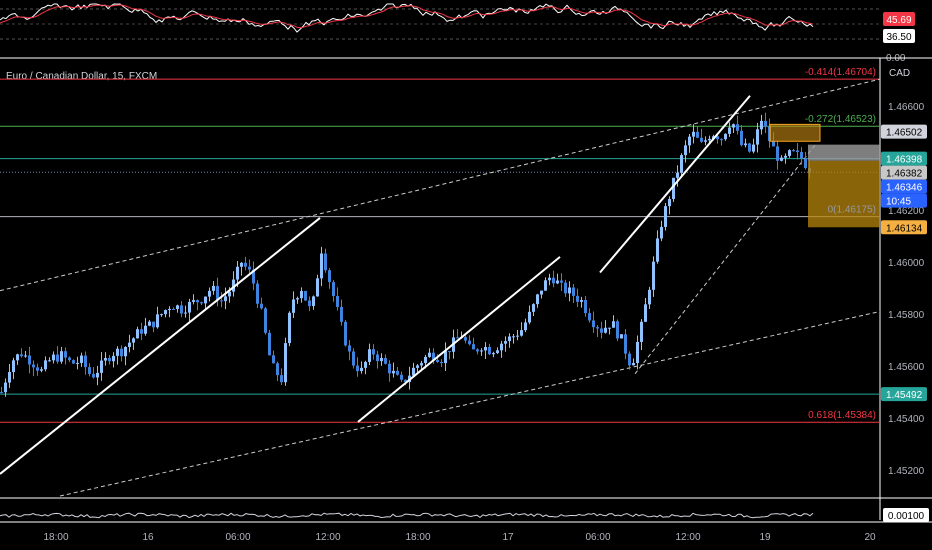 The image size is (932, 550). What do you see at coordinates (597, 537) in the screenshot?
I see `time-tick-label: 06:00` at bounding box center [597, 537].